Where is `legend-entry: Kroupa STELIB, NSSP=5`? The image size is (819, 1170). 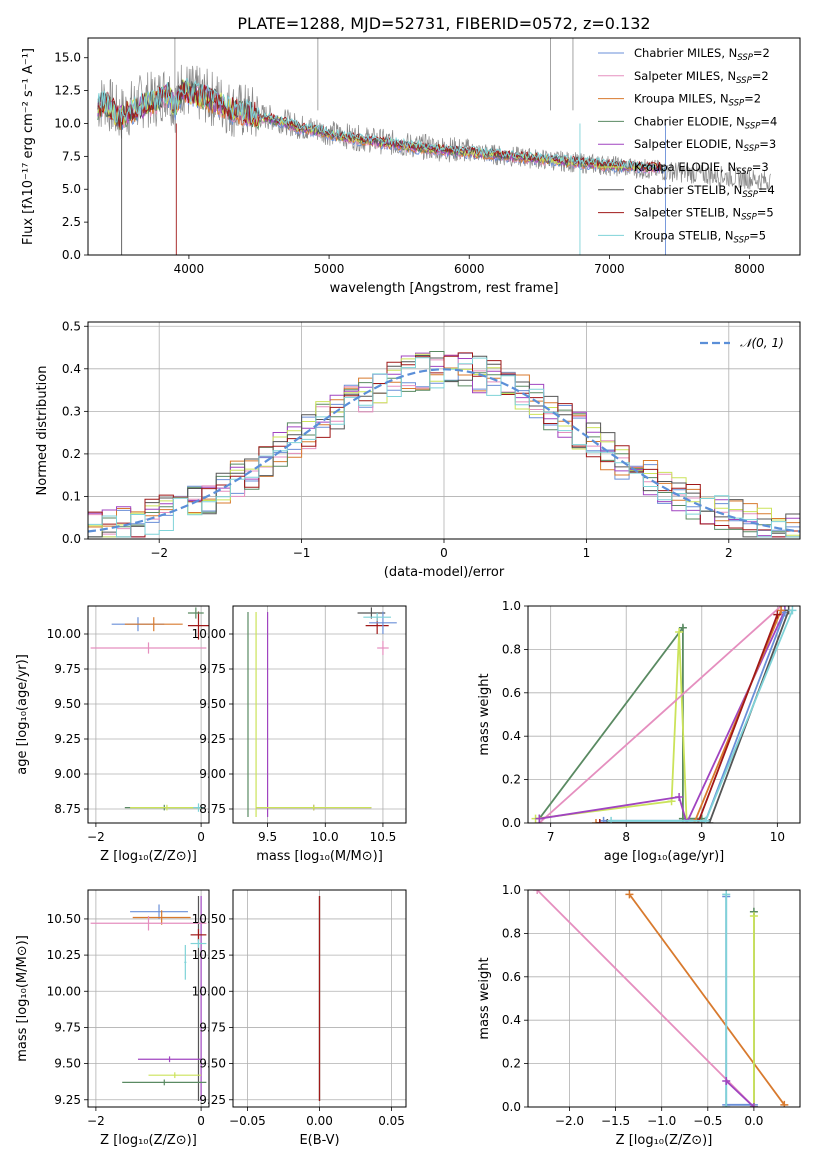 legend-entry: Kroupa STELIB, NSSP=5 is located at coordinates (700, 236).